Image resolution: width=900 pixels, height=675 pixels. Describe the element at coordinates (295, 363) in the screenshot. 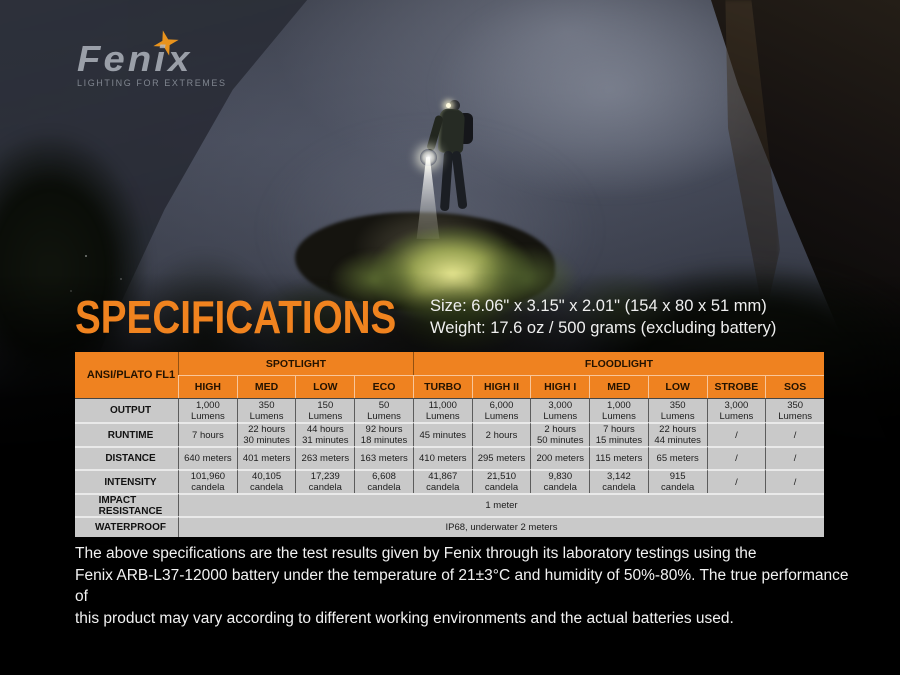

I see `column-group-spotlight: SPOTLIGHT` at that location.